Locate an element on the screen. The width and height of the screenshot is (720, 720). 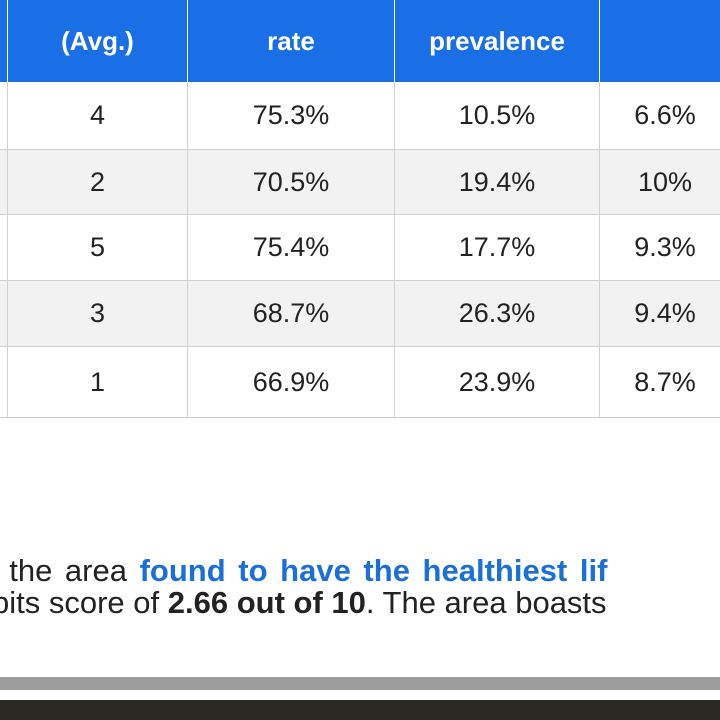
table-cell: 66.9% is located at coordinates (291, 382).